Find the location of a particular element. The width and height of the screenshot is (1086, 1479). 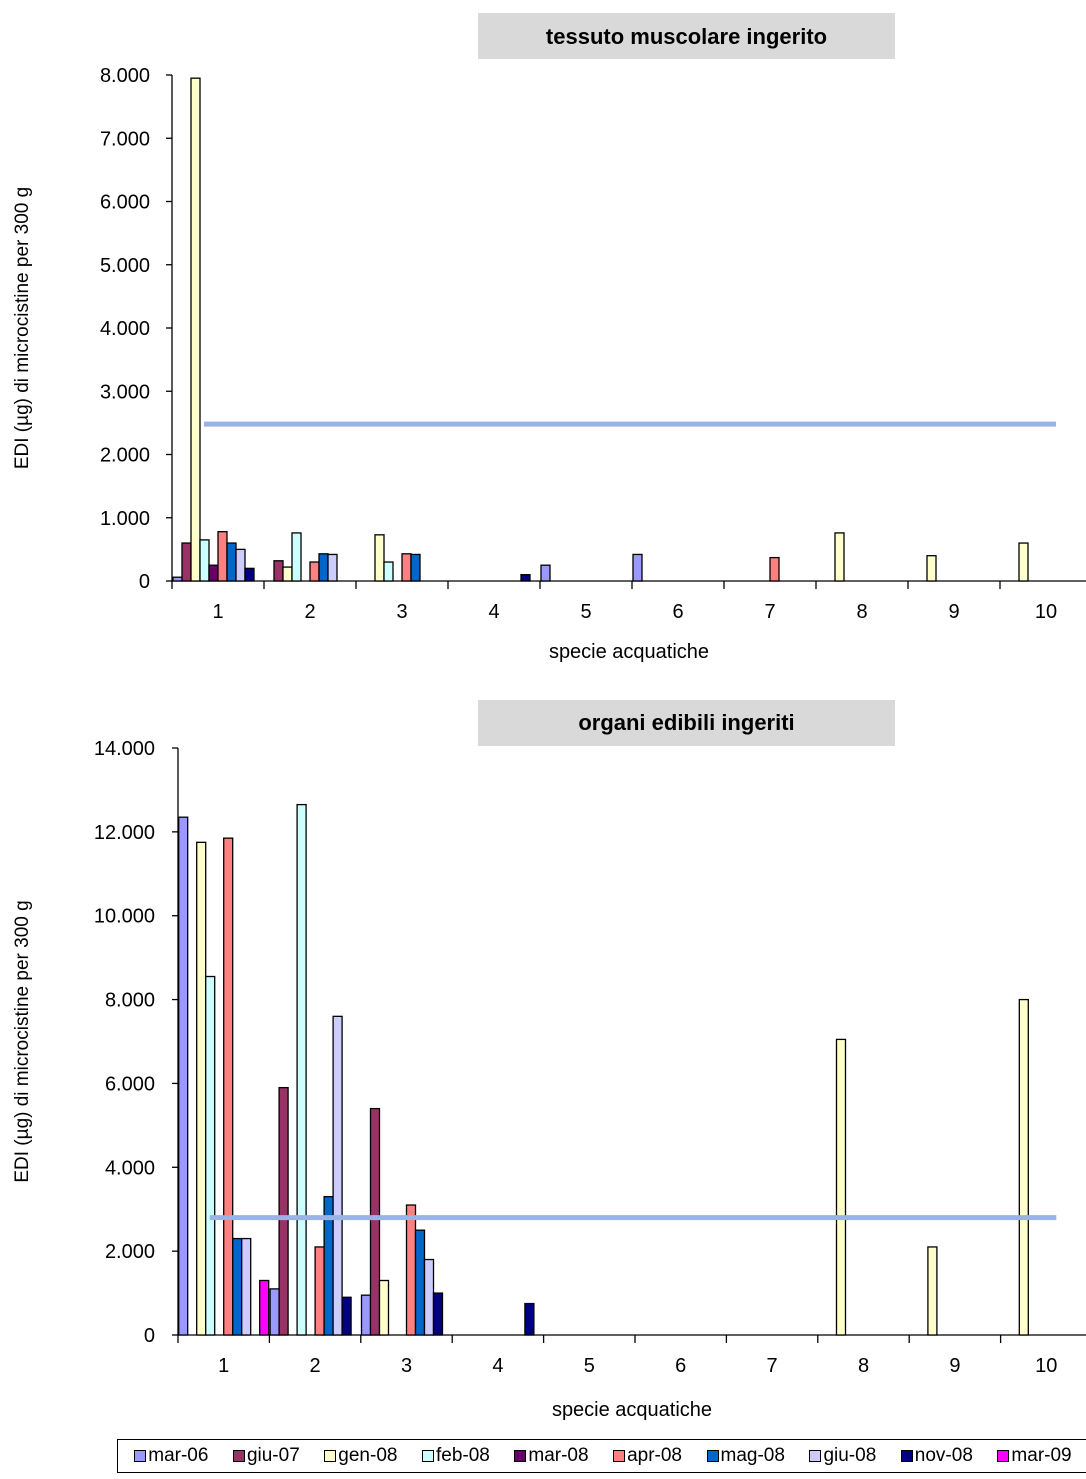

chart-title: organi edibili ingeriti is located at coordinates (686, 722).